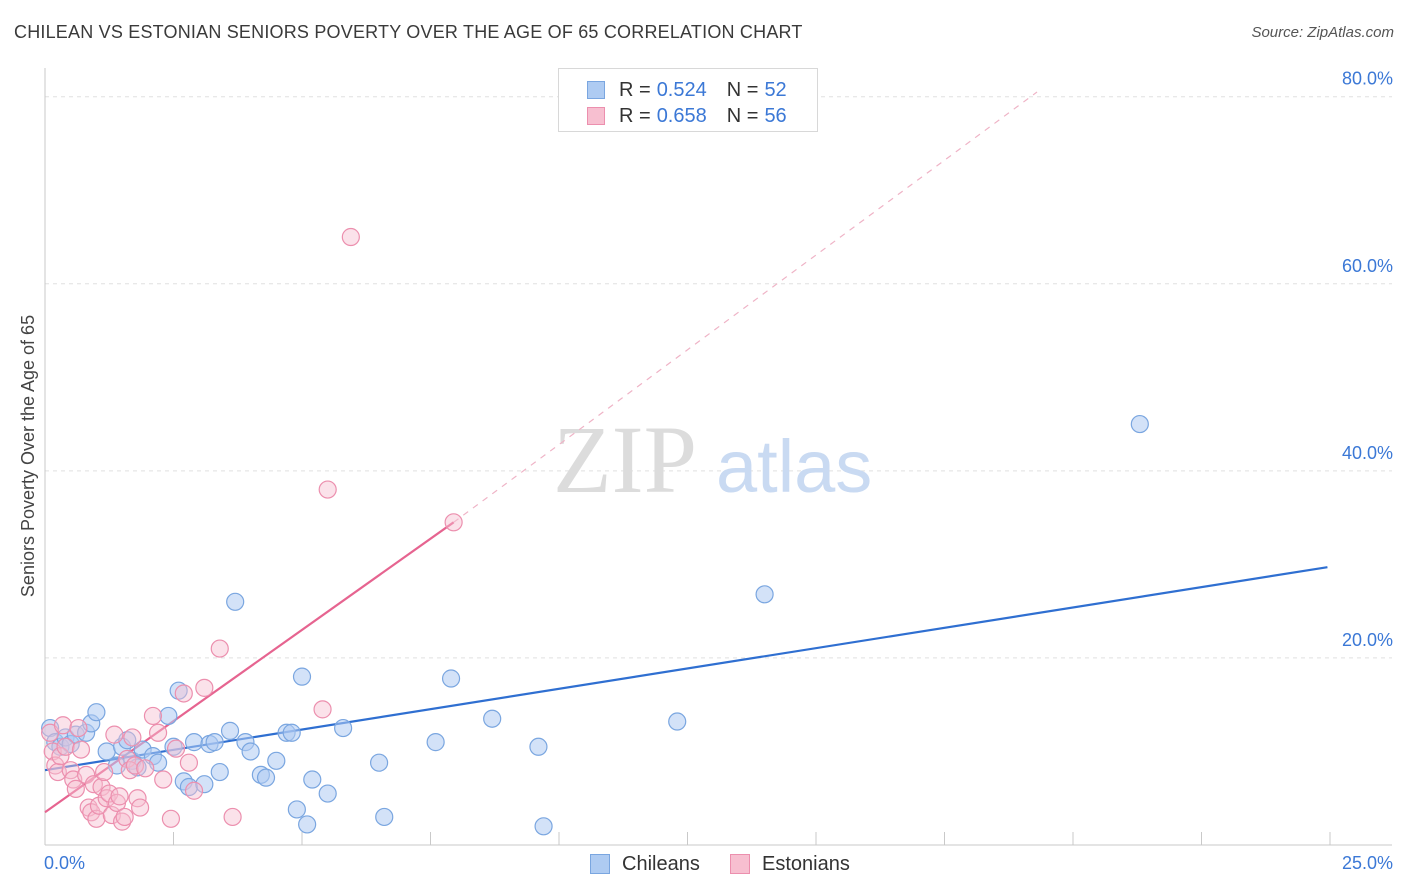 Image resolution: width=1406 pixels, height=892 pixels. Describe the element at coordinates (1322, 32) in the screenshot. I see `source-label: Source: ZipAtlas.com` at that location.